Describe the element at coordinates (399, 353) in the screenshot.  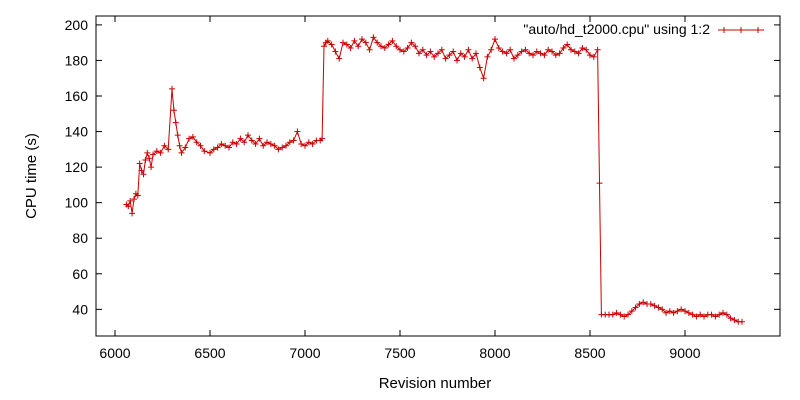
I see `x-tick-label: 7500` at that location.